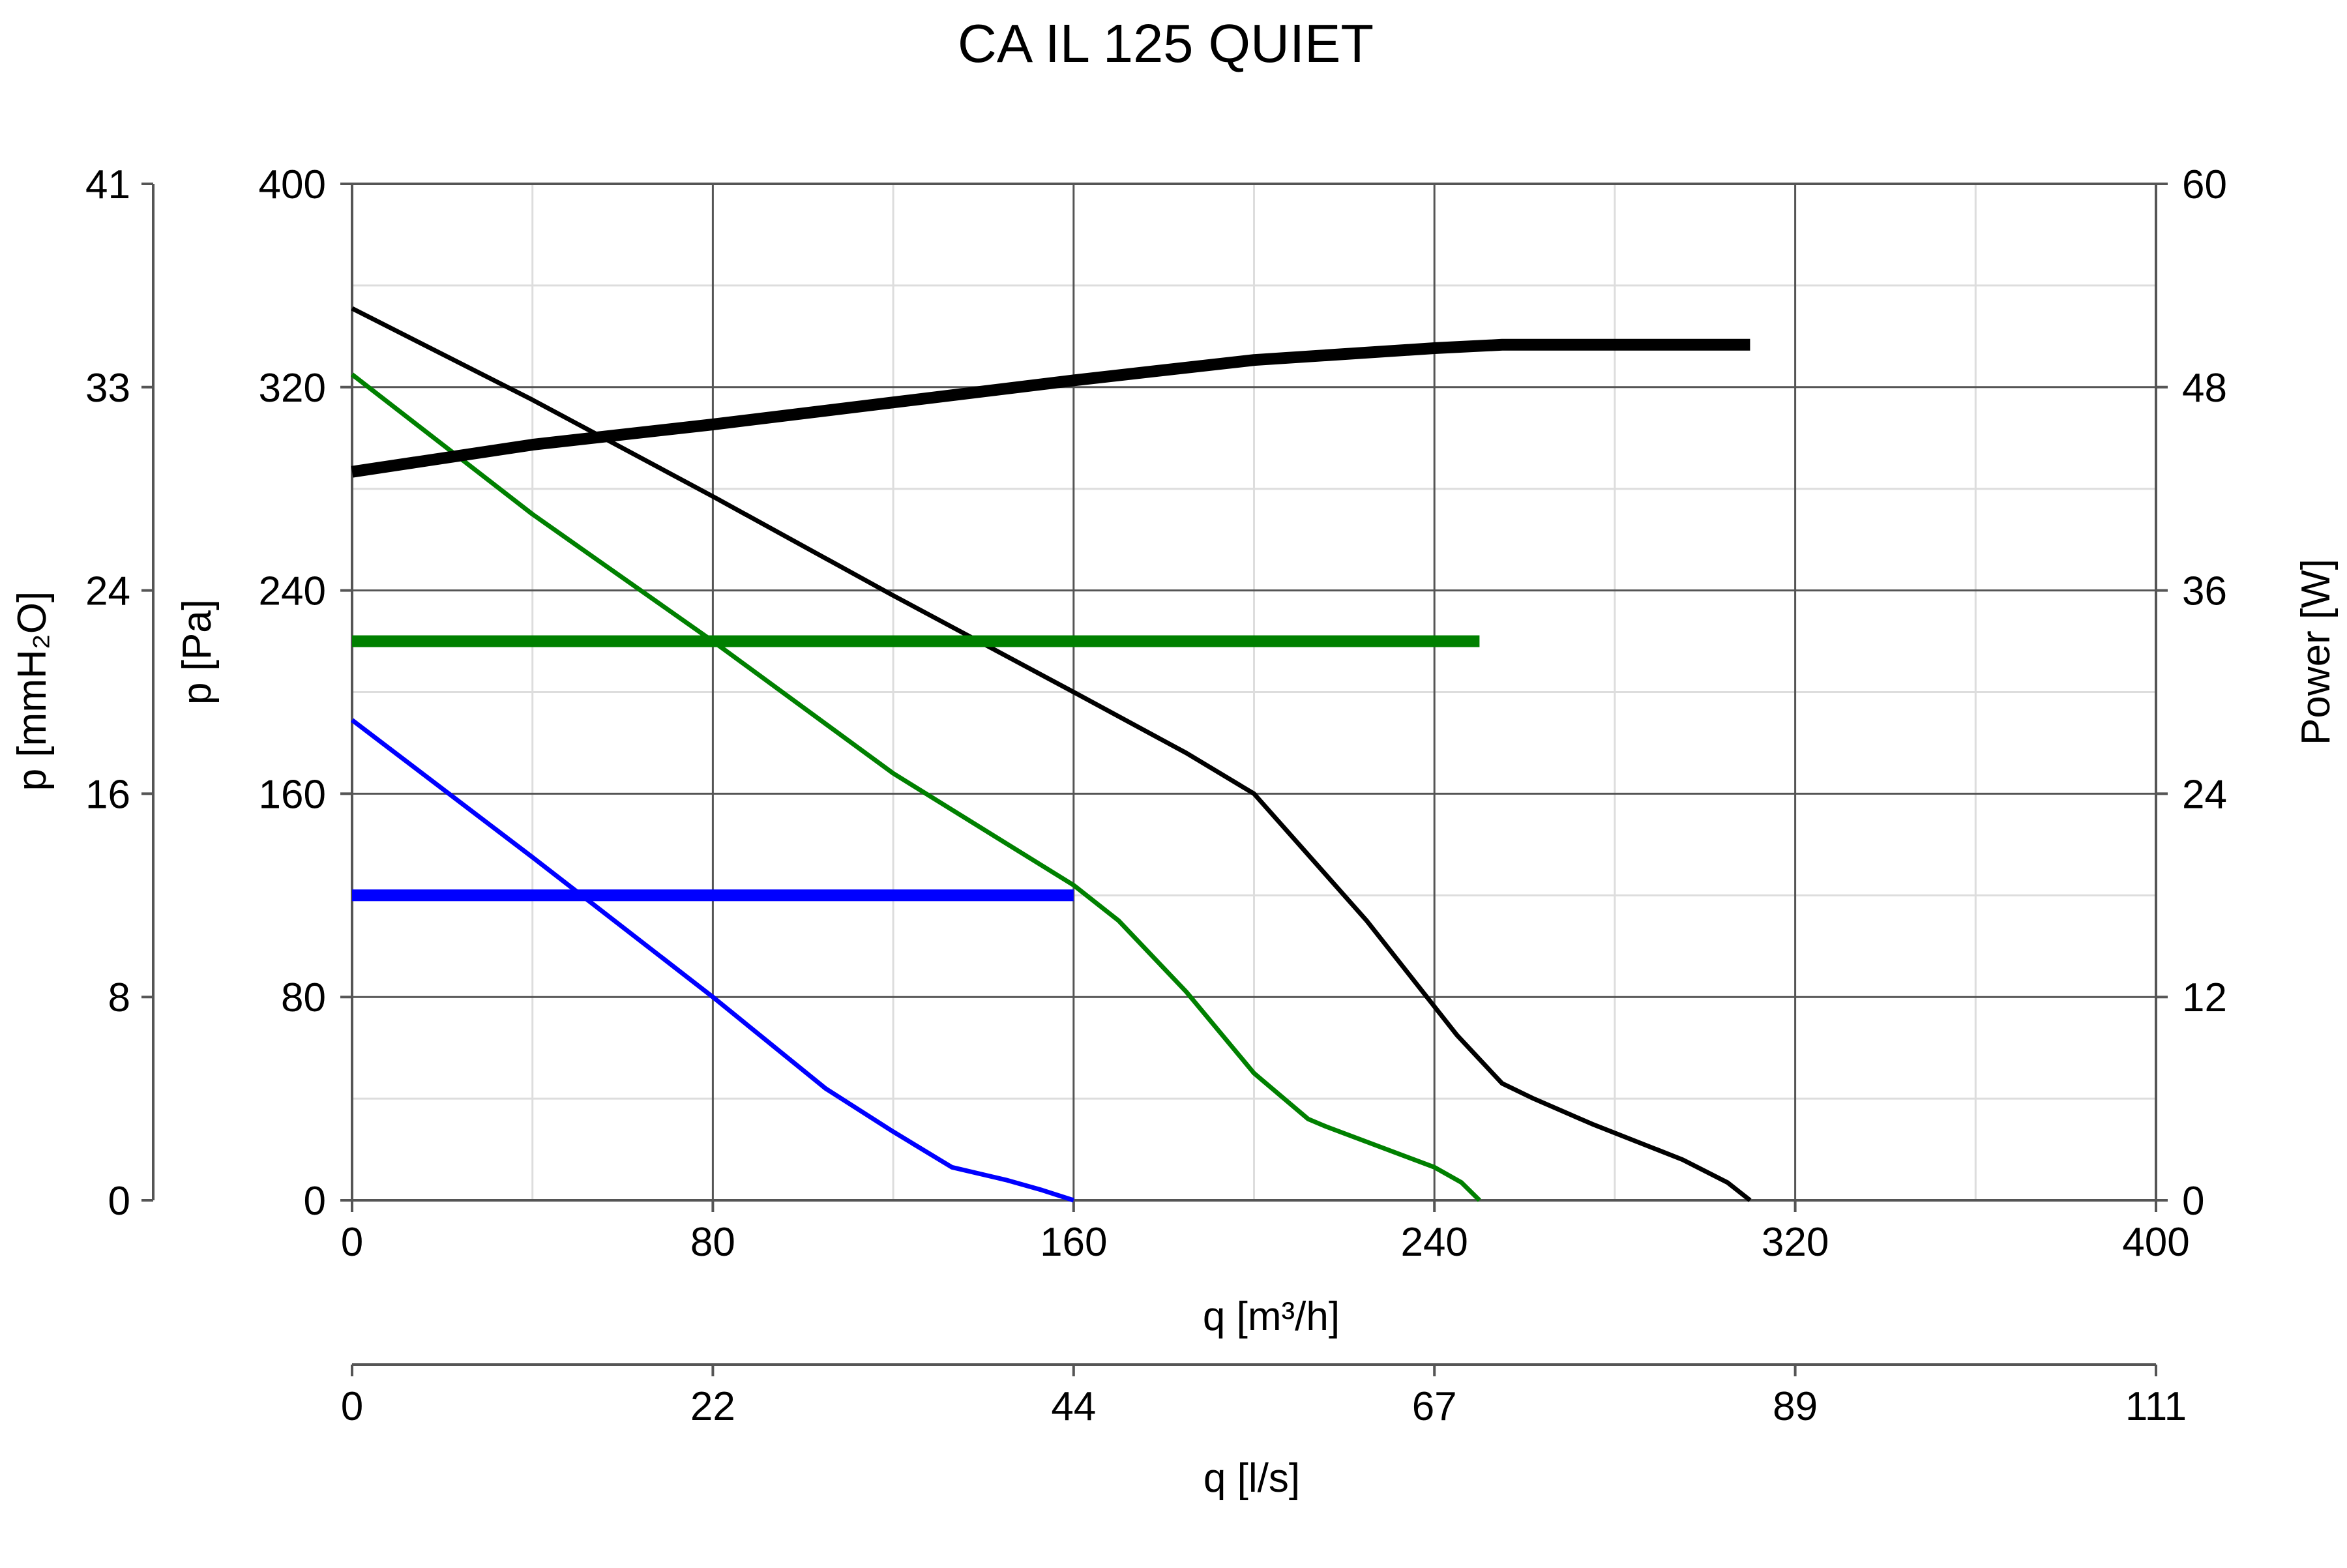 The image size is (2347, 1568). I want to click on x-tick-label: 320, so click(1795, 1242).